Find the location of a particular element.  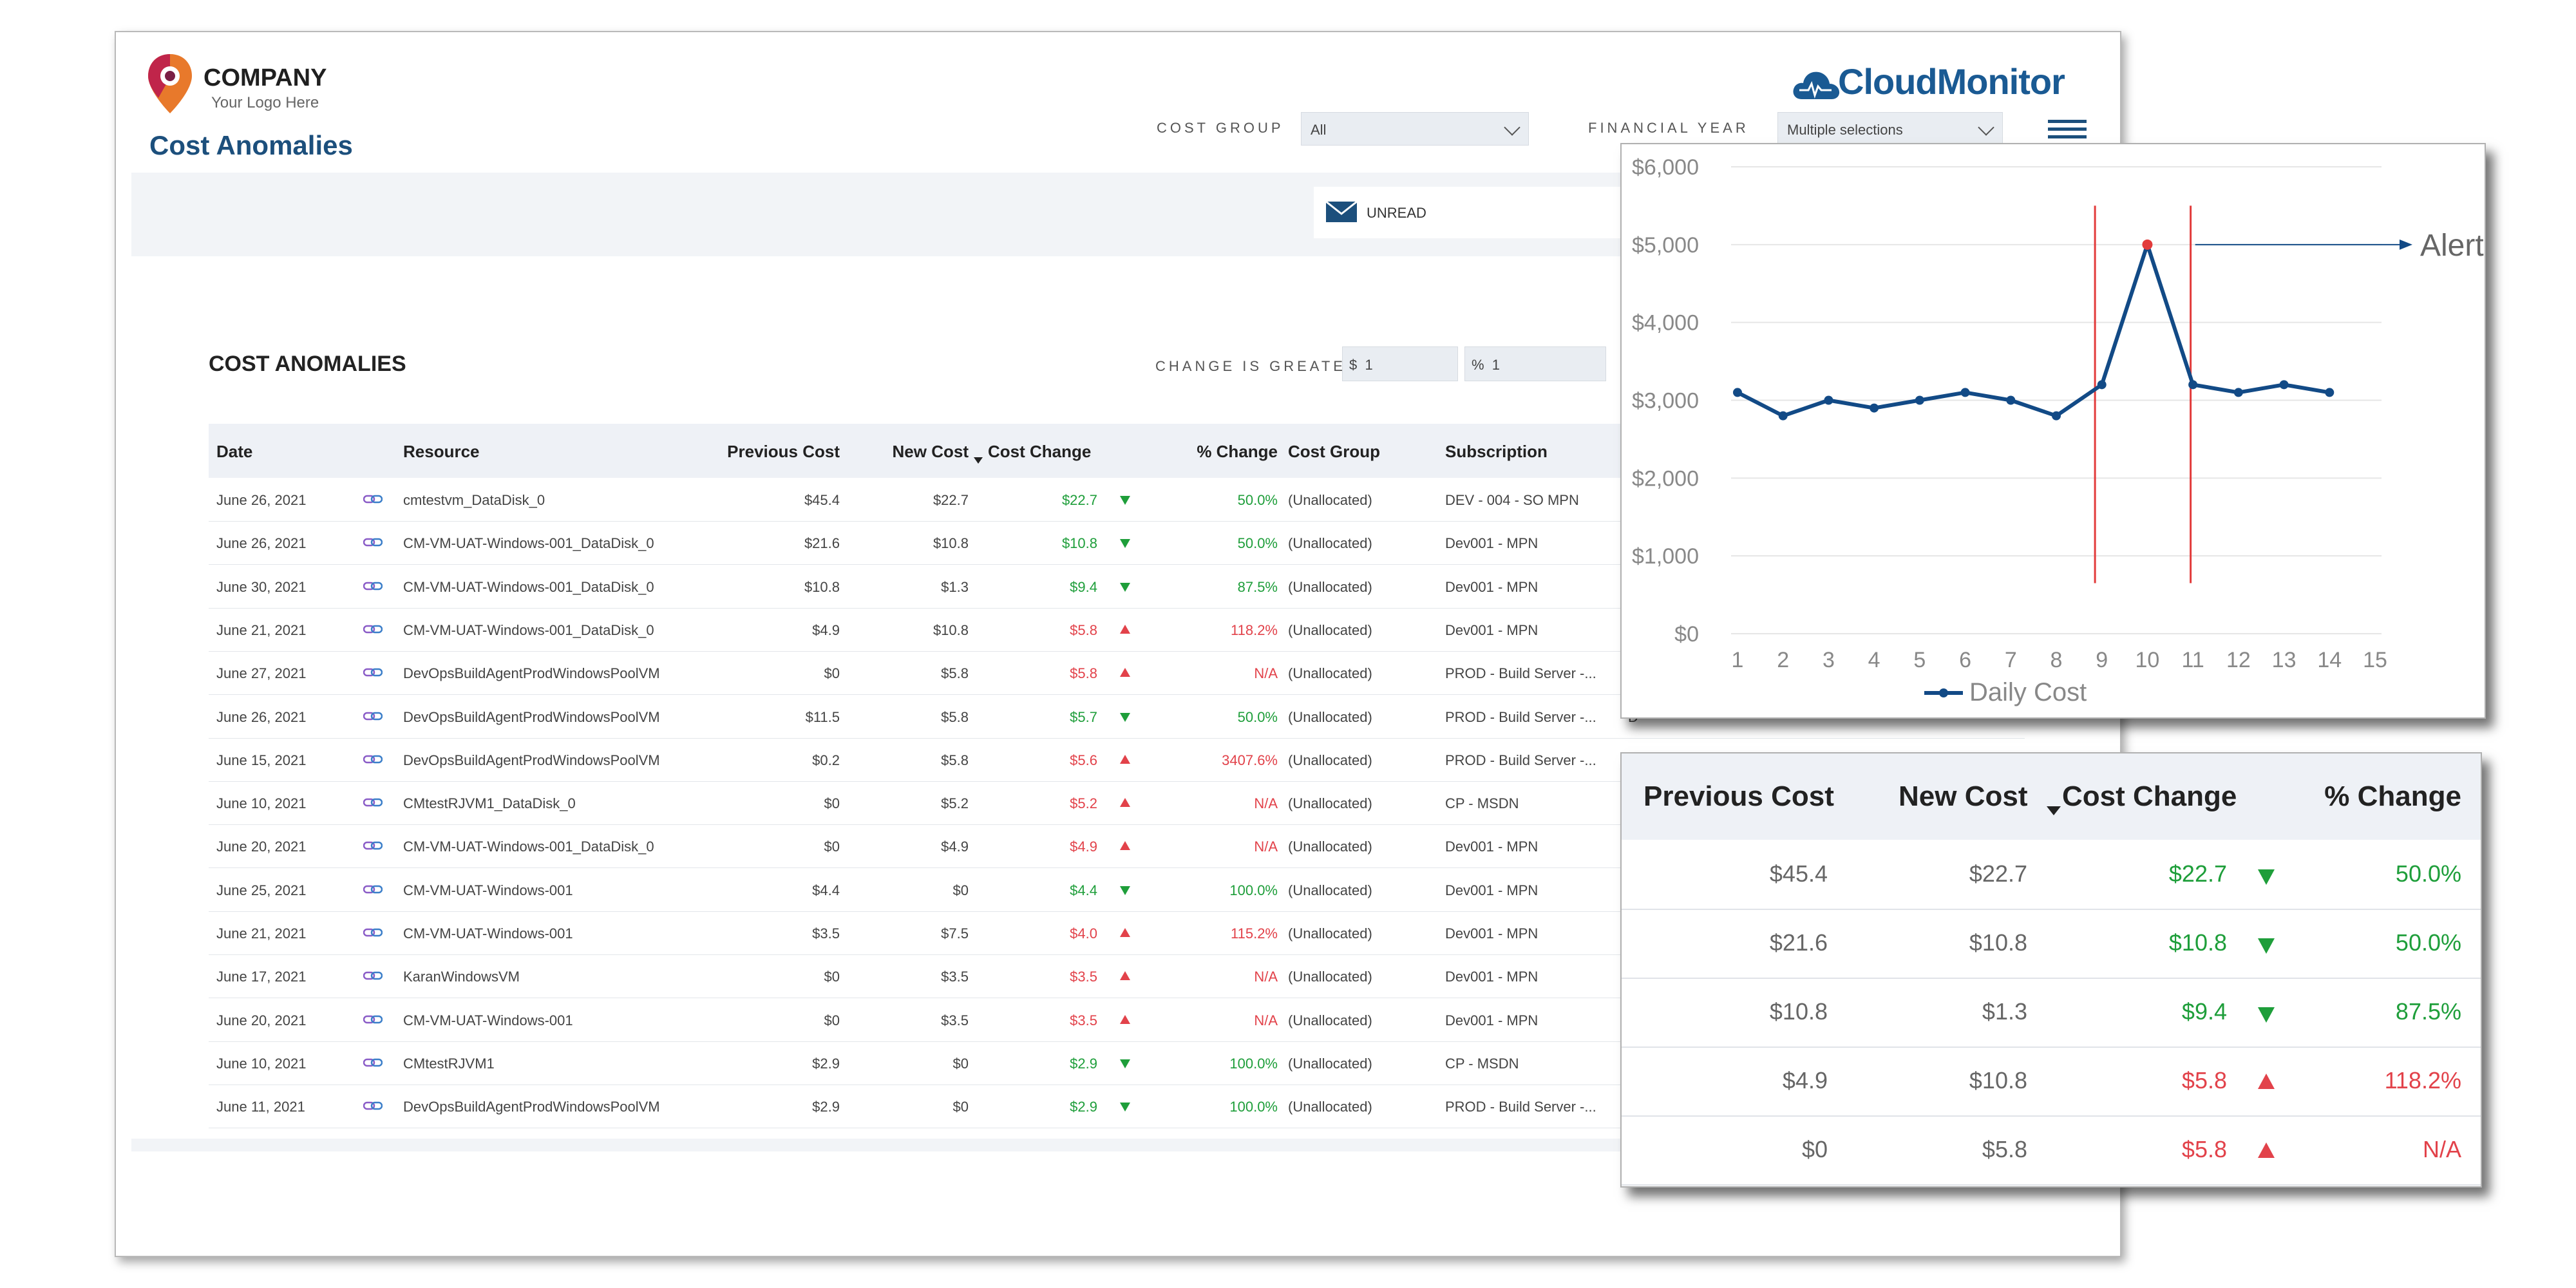

alert-arrow-head is located at coordinates (2406, 245).